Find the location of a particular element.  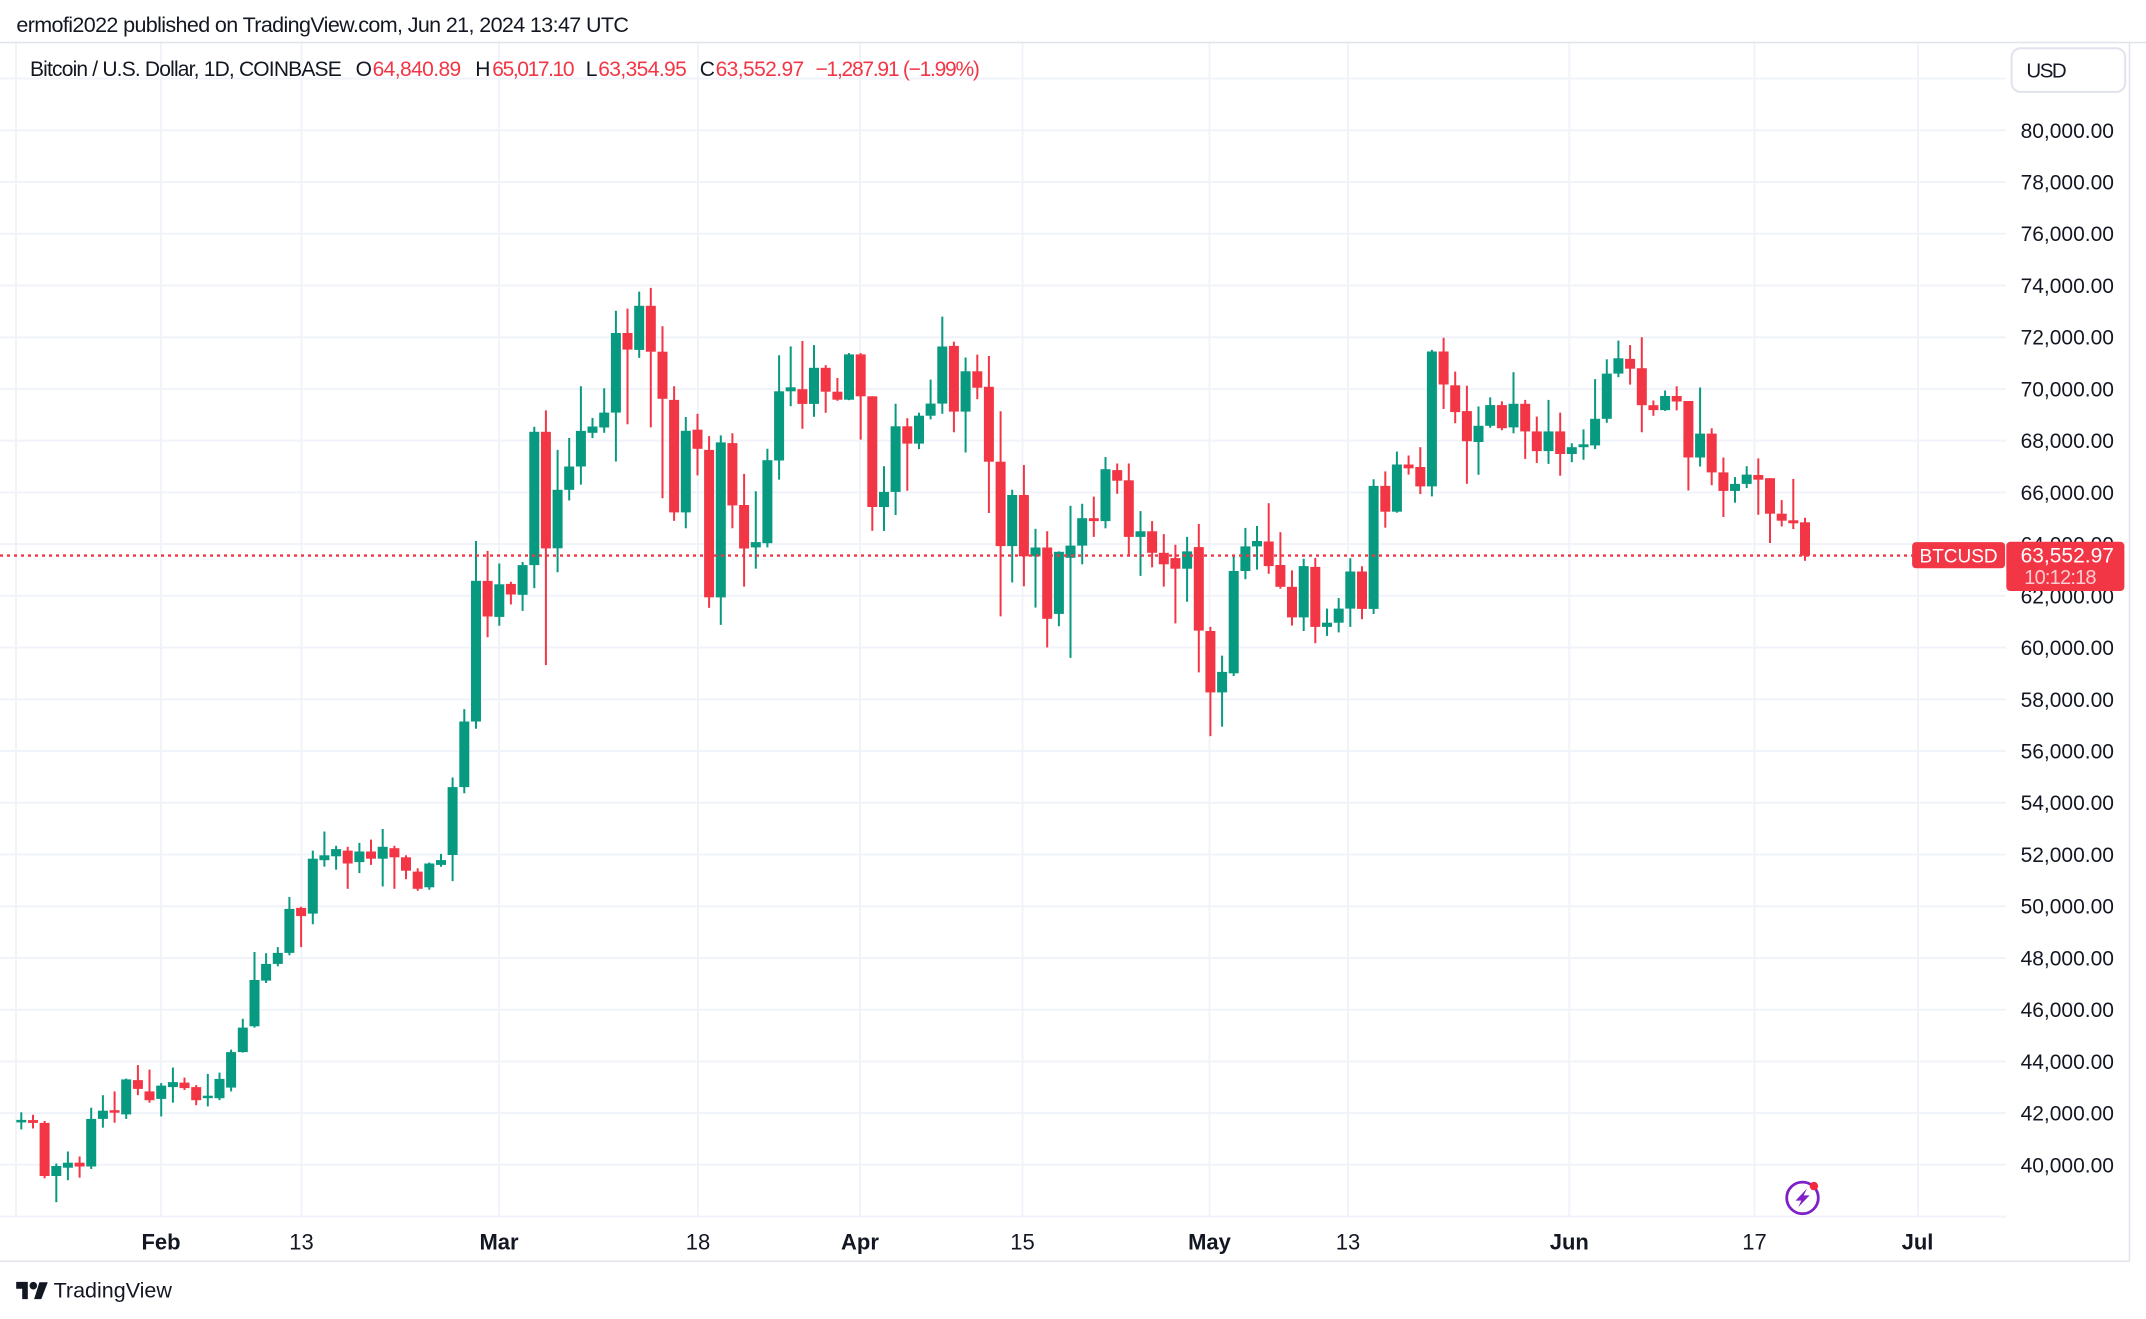

svg-text: 54,000.00 is located at coordinates (2067, 803).